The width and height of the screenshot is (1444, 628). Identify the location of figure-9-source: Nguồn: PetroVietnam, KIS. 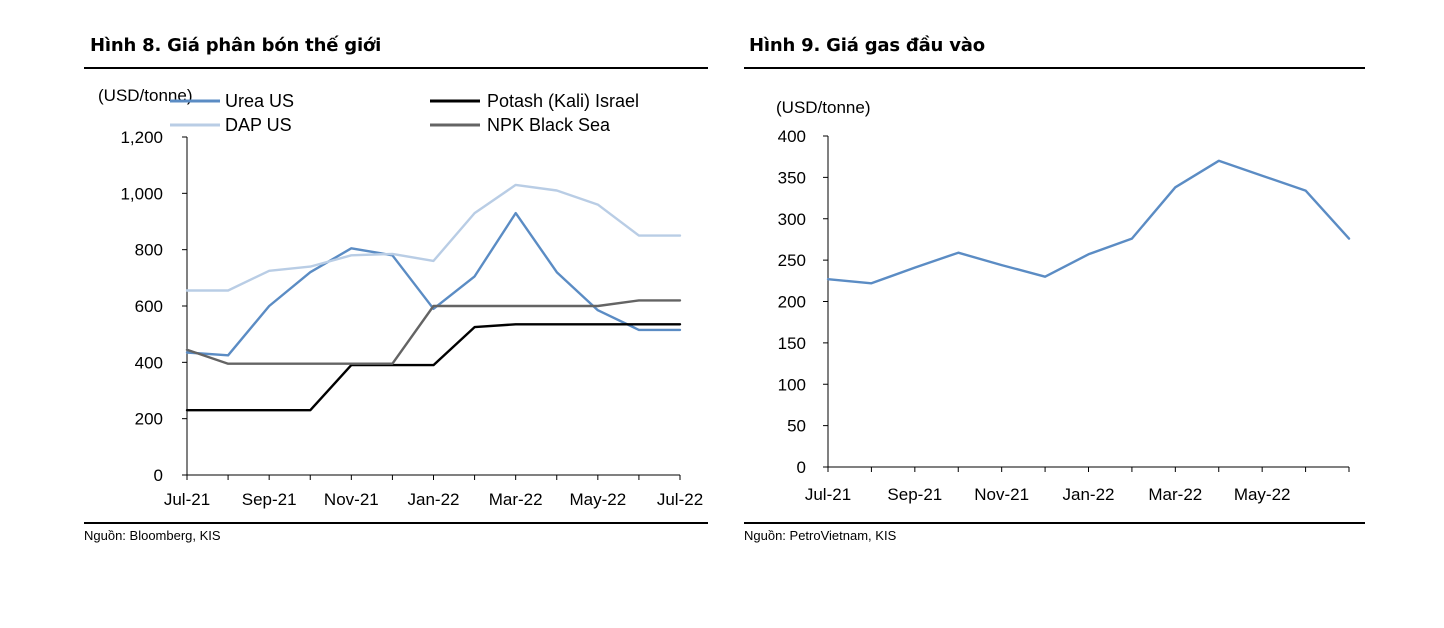
(820, 535).